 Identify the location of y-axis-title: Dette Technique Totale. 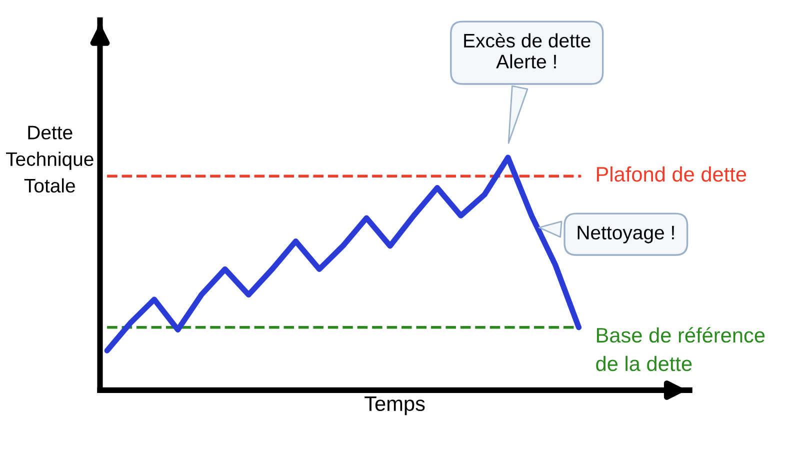
(50, 159).